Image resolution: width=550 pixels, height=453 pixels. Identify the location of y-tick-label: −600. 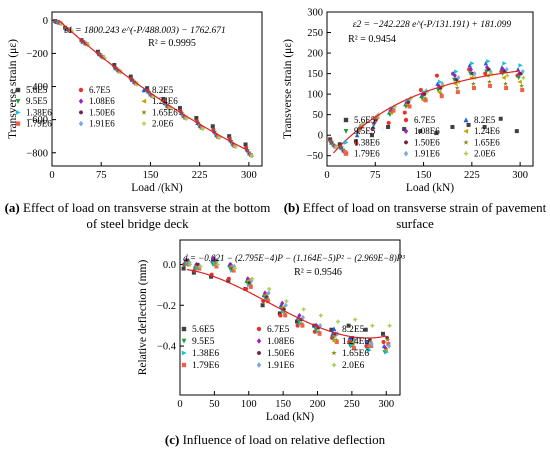
(37, 120).